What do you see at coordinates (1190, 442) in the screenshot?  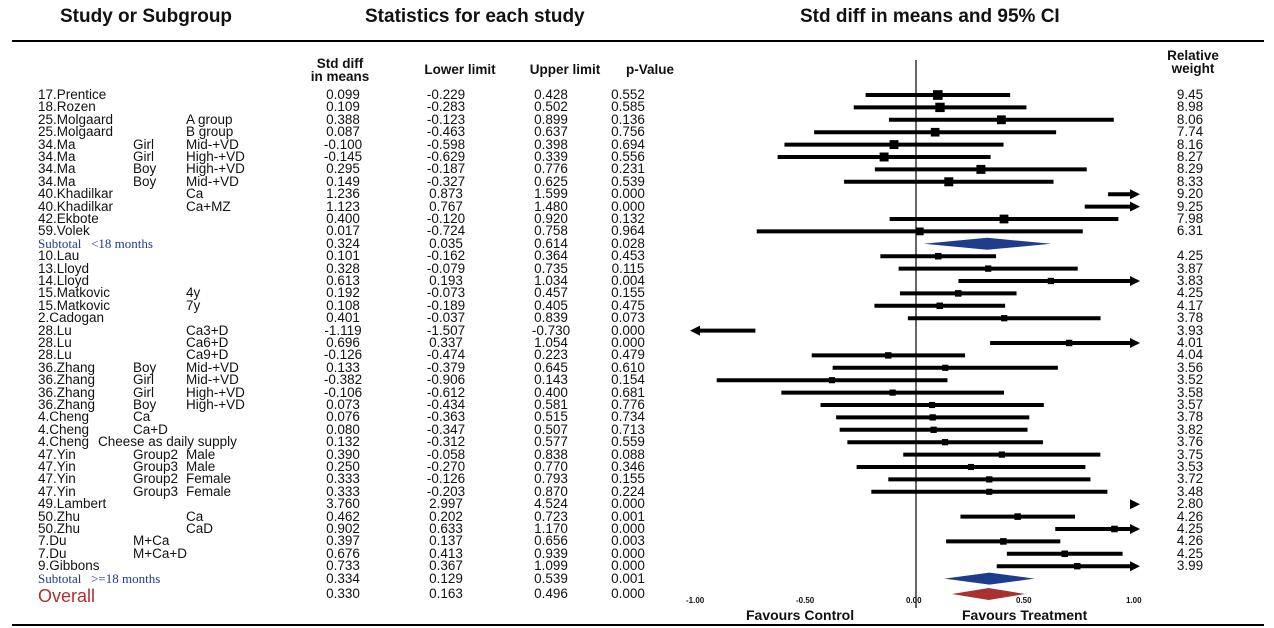 I see `relative-weight: 3.76` at bounding box center [1190, 442].